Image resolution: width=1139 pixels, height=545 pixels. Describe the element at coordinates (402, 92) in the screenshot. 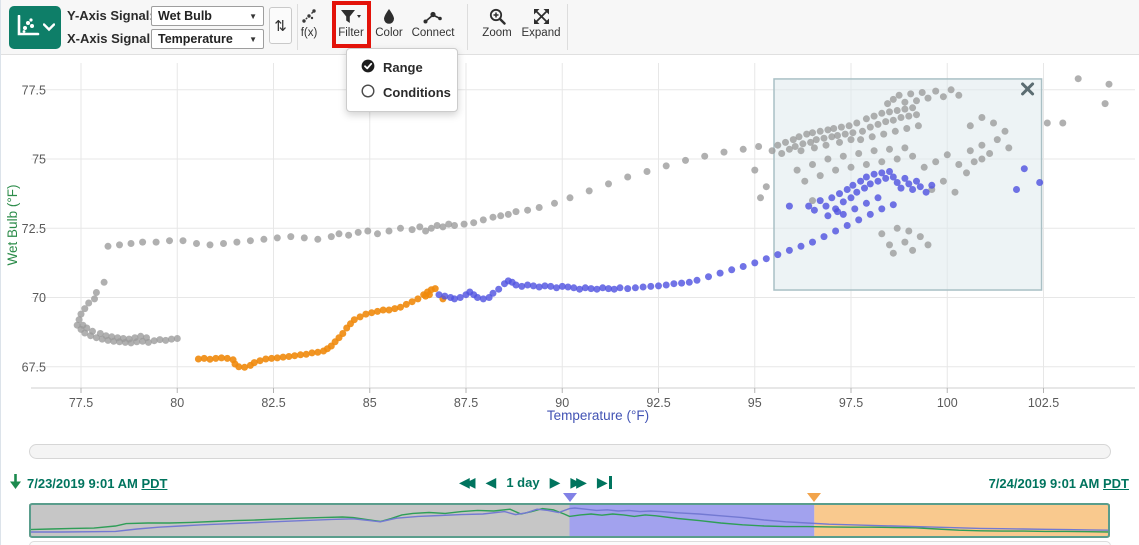

I see `filter-menu-item-conditions: Conditions` at that location.